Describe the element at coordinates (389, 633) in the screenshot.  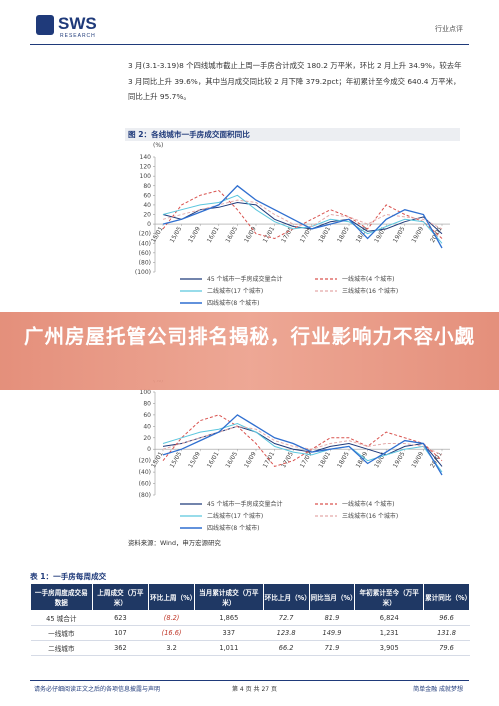
I see `table-cell: 1,231` at that location.